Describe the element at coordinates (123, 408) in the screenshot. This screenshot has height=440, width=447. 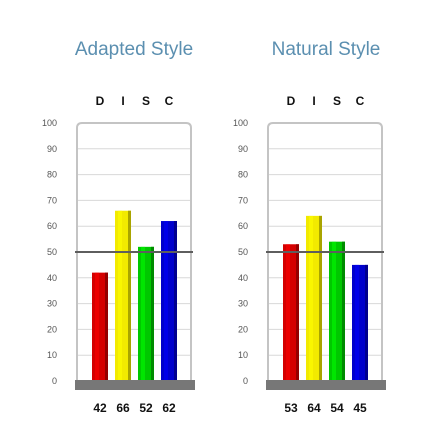
I see `value-label-i: 66` at that location.